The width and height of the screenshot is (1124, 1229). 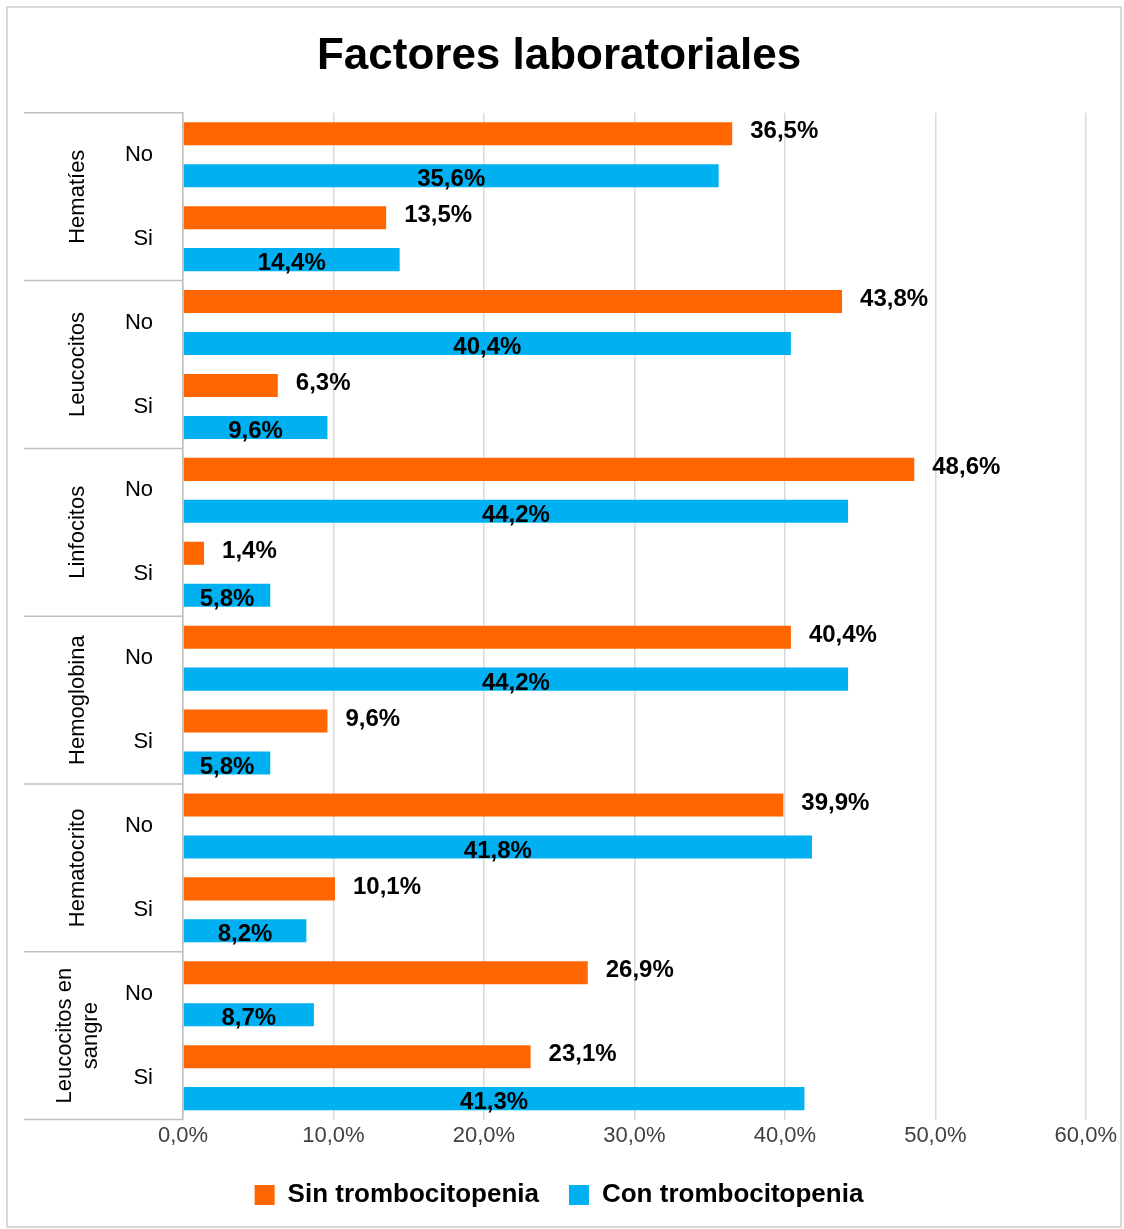 What do you see at coordinates (559, 53) in the screenshot?
I see `chart-title: Factores laboratoriales` at bounding box center [559, 53].